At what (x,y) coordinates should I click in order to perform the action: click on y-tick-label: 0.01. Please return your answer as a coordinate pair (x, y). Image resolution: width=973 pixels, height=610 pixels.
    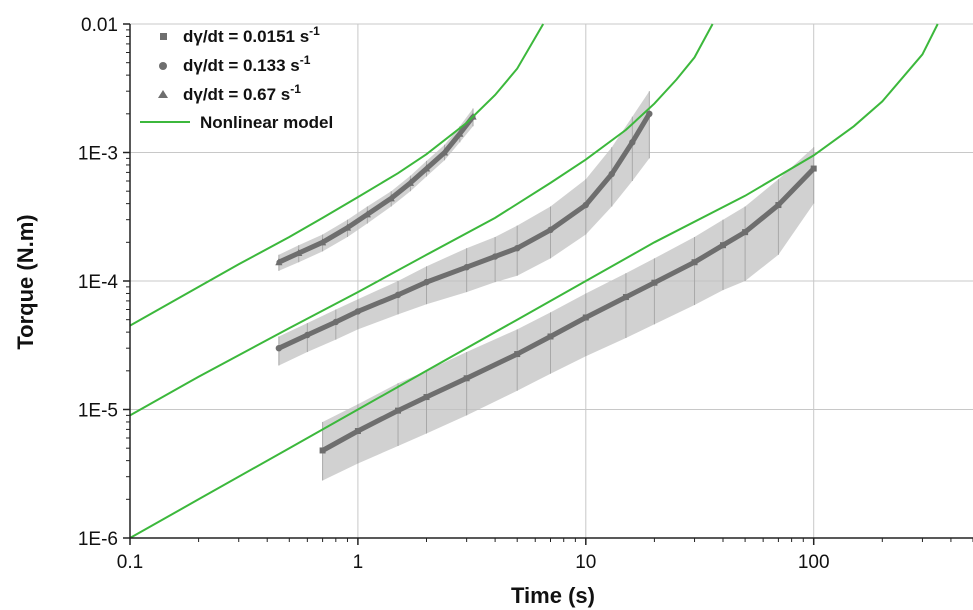
    Looking at the image, I should click on (99, 25).